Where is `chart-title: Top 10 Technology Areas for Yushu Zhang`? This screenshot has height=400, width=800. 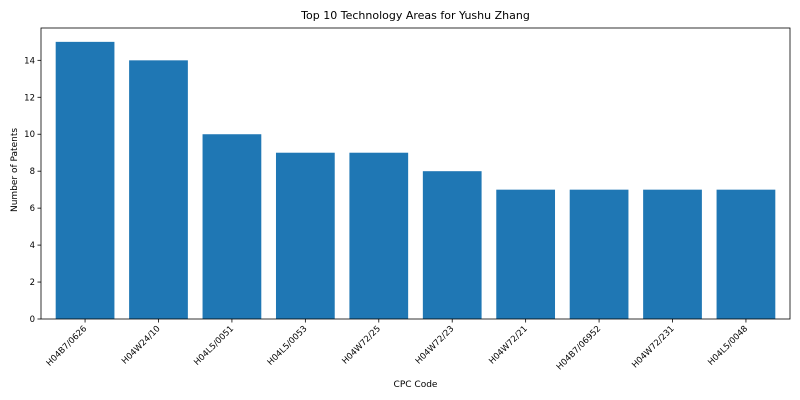 chart-title: Top 10 Technology Areas for Yushu Zhang is located at coordinates (415, 15).